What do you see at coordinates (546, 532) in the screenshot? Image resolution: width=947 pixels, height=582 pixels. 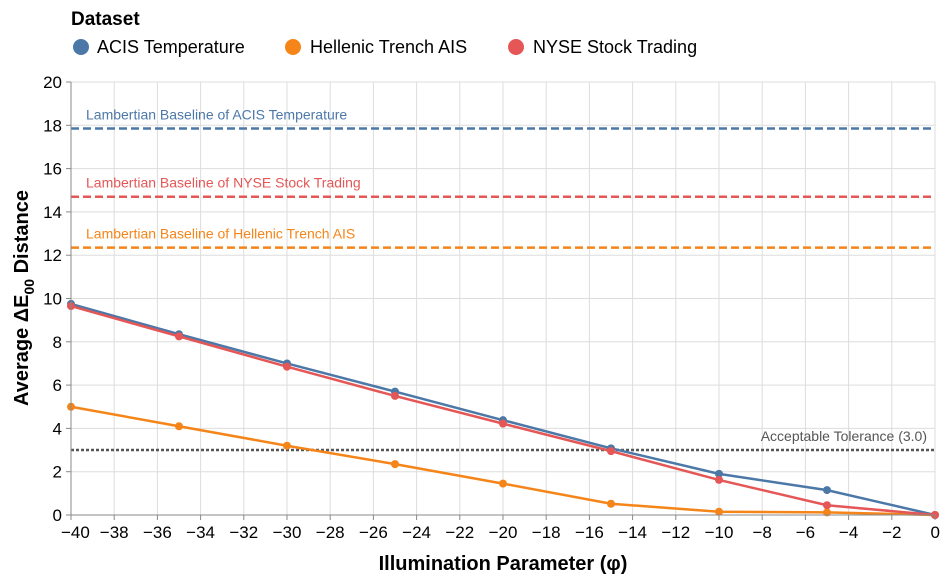 I see `x-tick-label-11: −18` at bounding box center [546, 532].